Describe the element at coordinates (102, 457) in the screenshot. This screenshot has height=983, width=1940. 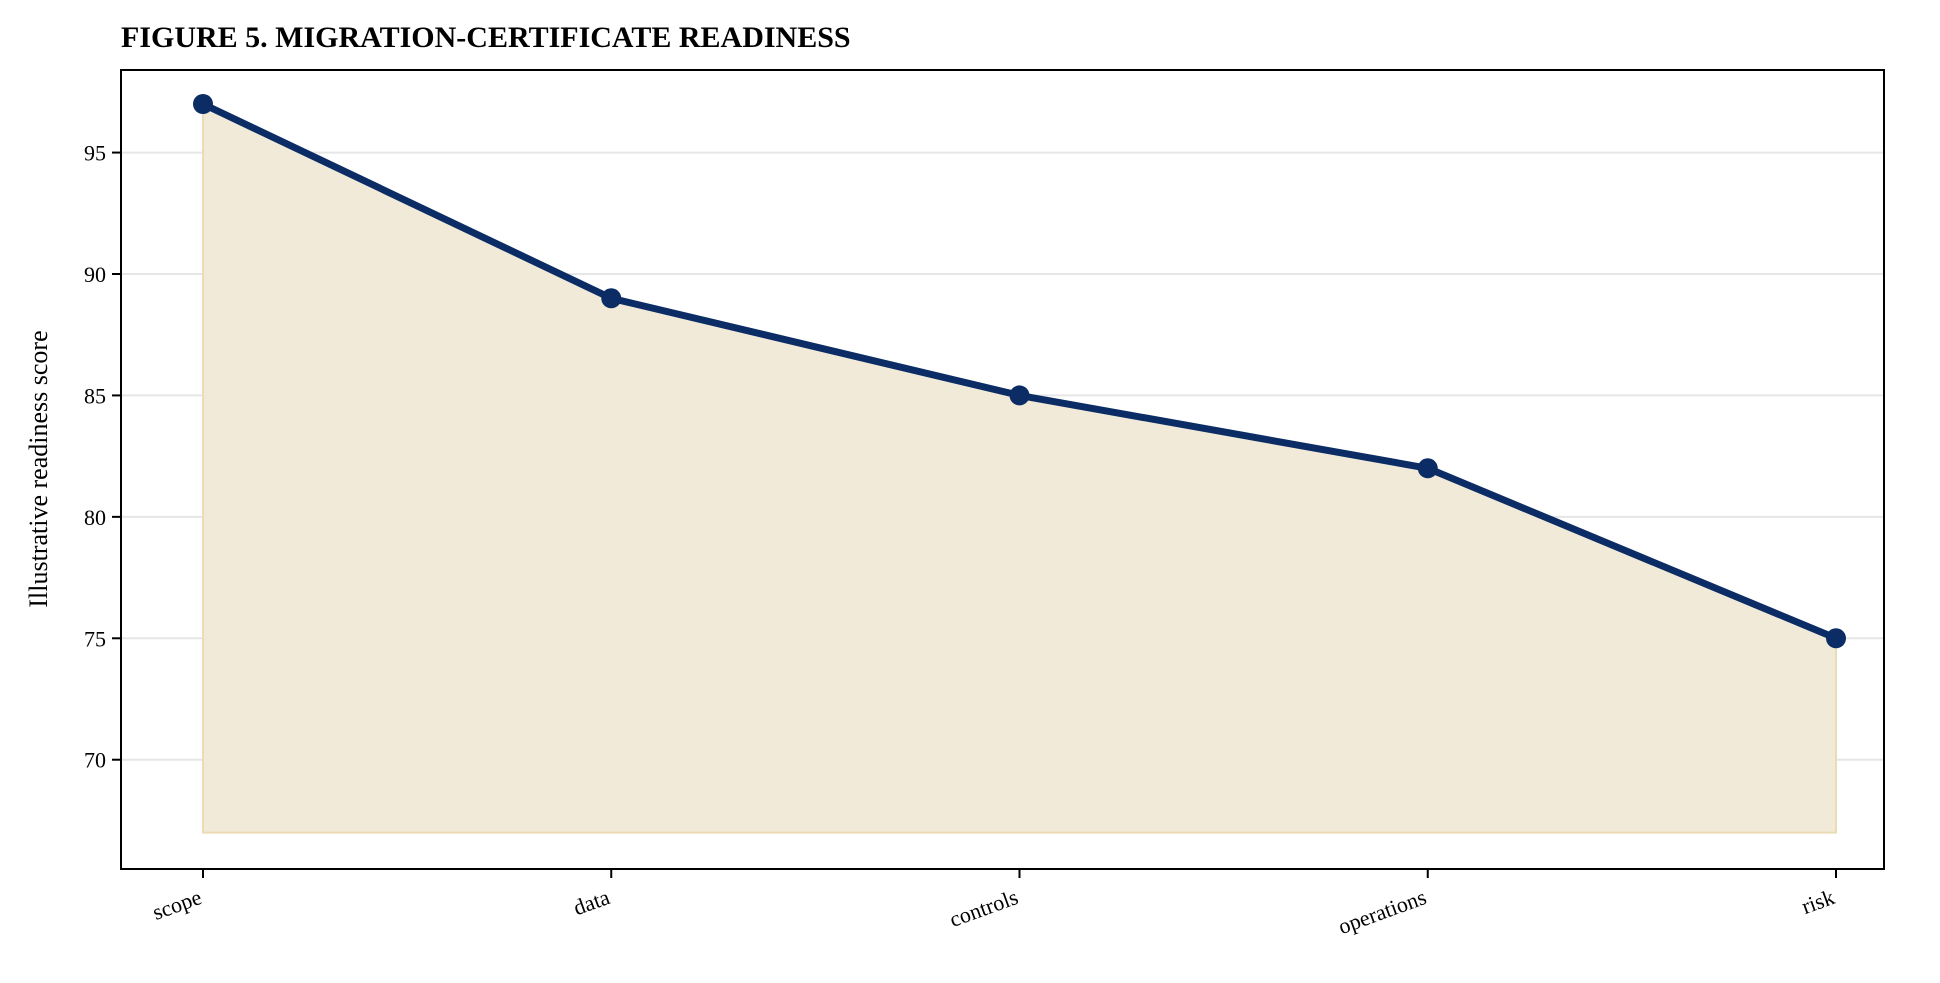
I see `y-axis-ticks: 70 75 80 85 90 95` at that location.